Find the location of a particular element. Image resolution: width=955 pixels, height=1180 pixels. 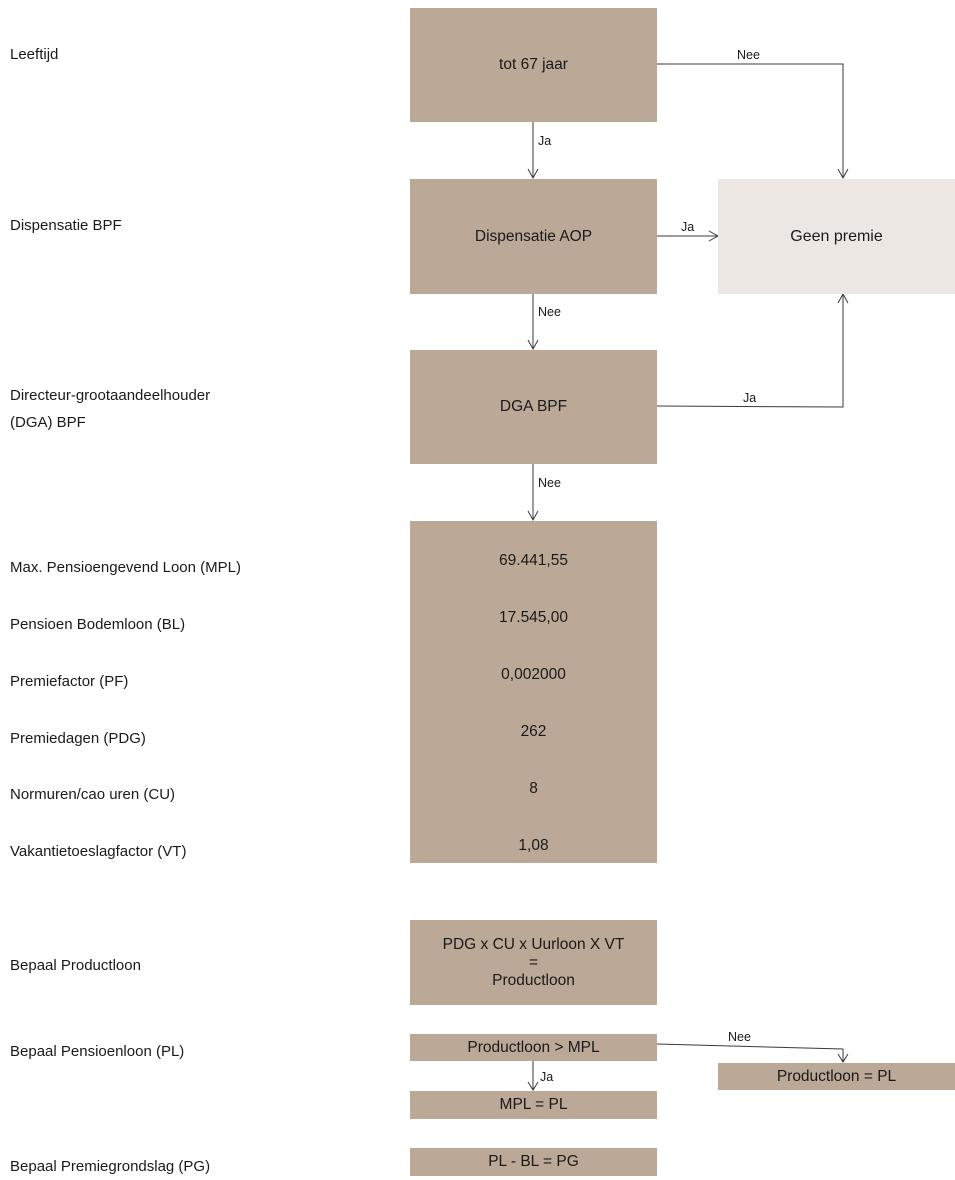

node-age: tot 67 jaar is located at coordinates (533, 65).